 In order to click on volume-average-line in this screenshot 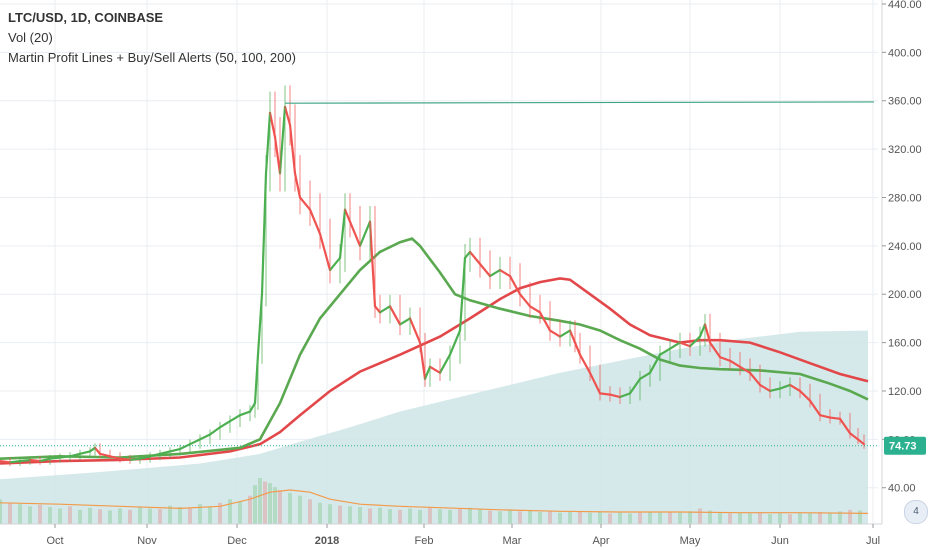, I will do `click(434, 501)`.